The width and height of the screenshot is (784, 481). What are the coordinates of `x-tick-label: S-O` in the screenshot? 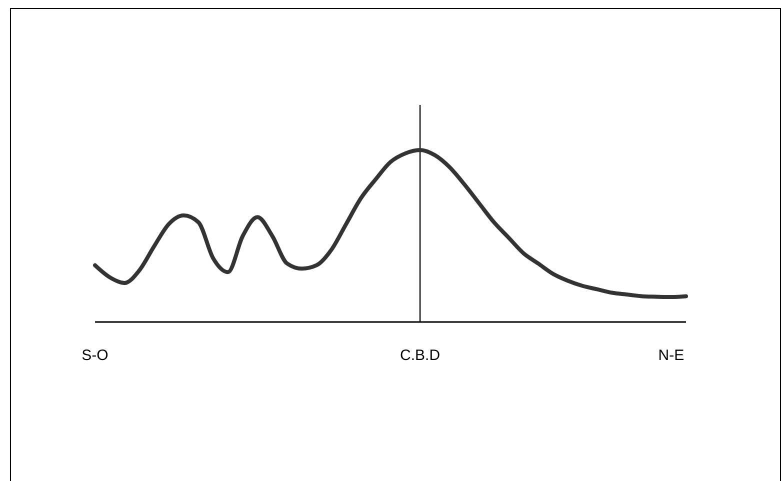 It's located at (95, 355).